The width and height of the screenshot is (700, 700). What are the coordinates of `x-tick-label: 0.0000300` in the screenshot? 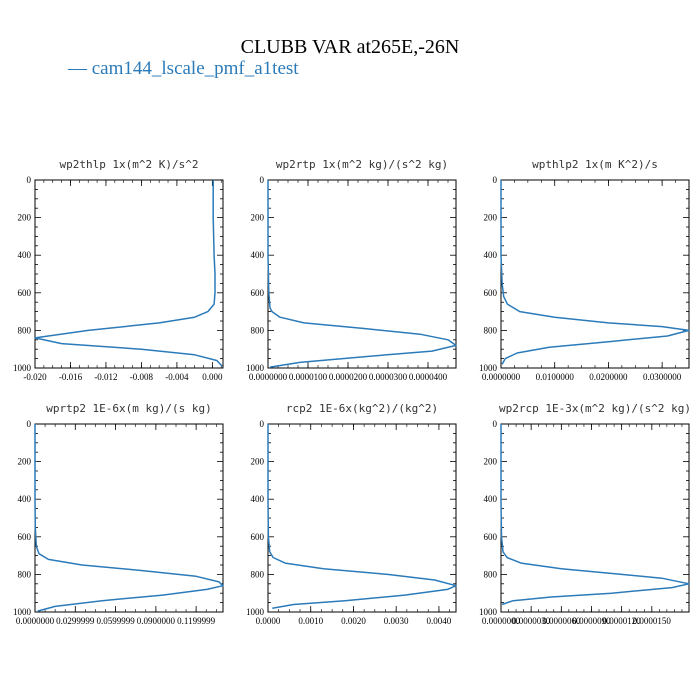 It's located at (388, 377).